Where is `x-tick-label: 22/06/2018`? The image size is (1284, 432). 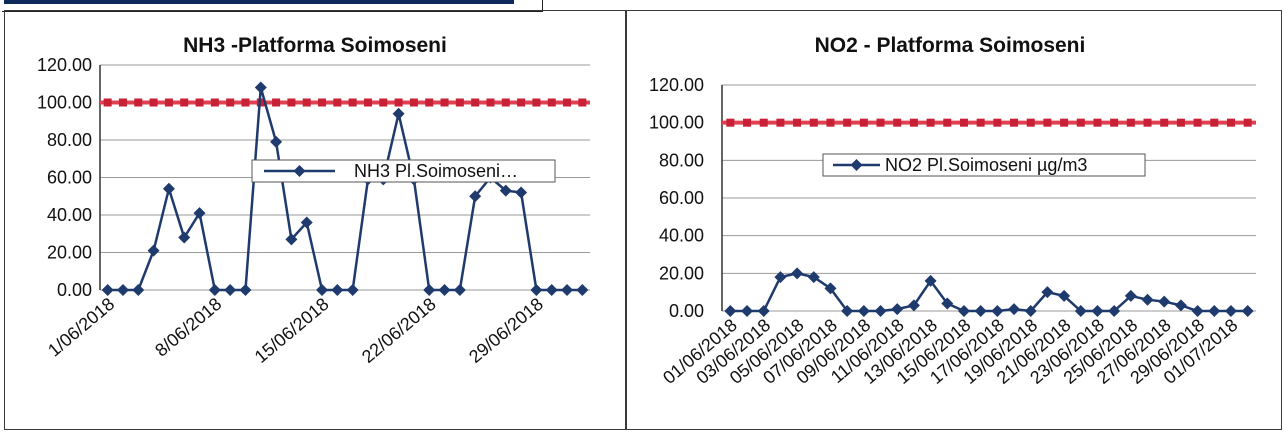
x-tick-label: 22/06/2018 is located at coordinates (399, 330).